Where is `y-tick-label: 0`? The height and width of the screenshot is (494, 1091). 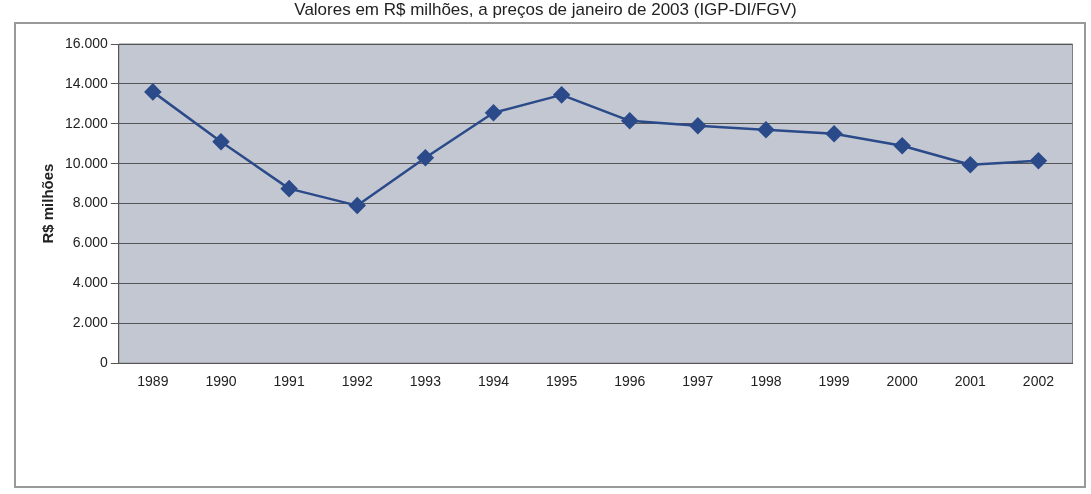 y-tick-label: 0 is located at coordinates (104, 362).